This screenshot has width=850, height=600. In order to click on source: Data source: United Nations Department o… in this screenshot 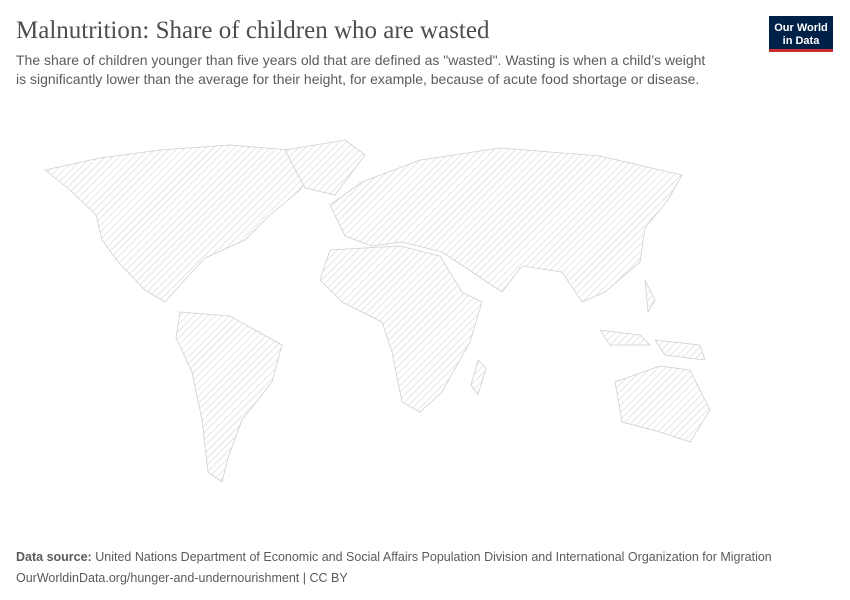, I will do `click(394, 557)`.